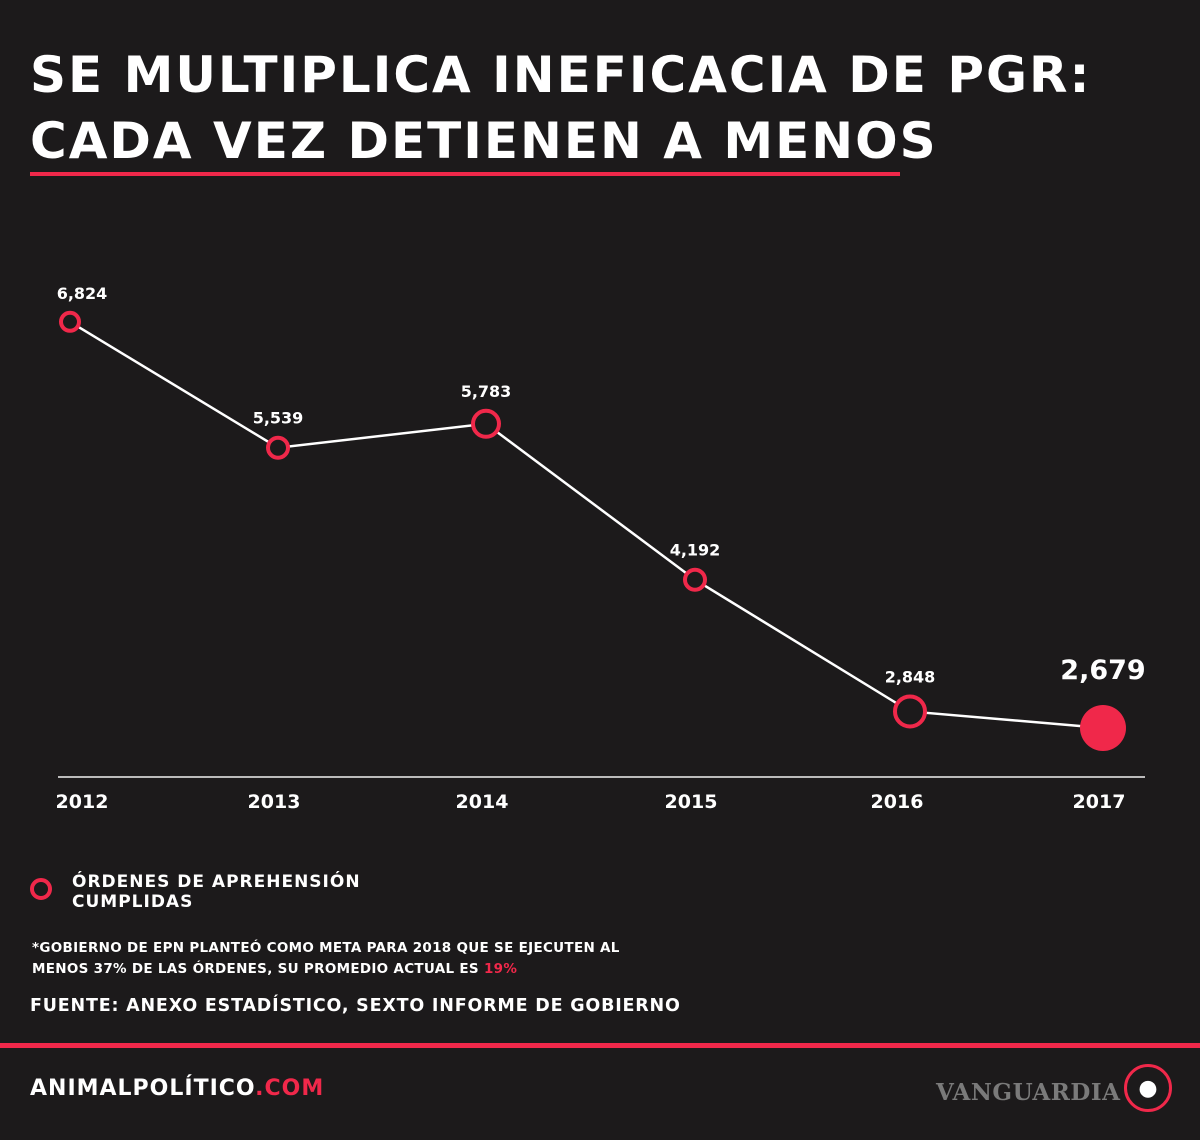 The height and width of the screenshot is (1140, 1200). I want to click on x-tick-label: 2017, so click(1099, 802).